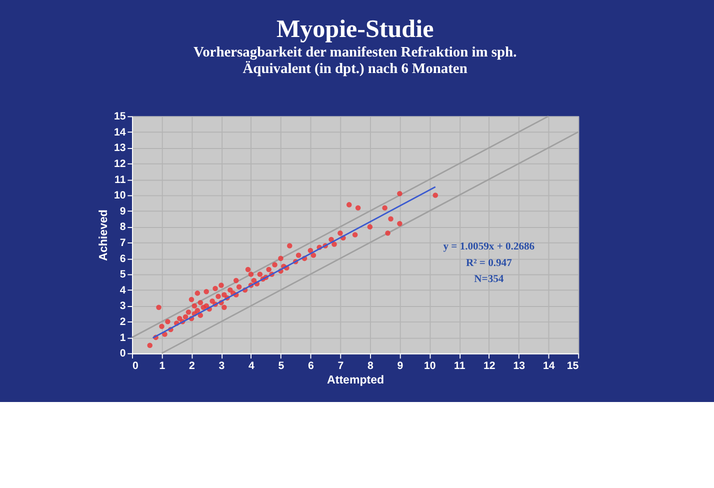  What do you see at coordinates (123, 227) in the screenshot?
I see `y-tick-label: 8` at bounding box center [123, 227].